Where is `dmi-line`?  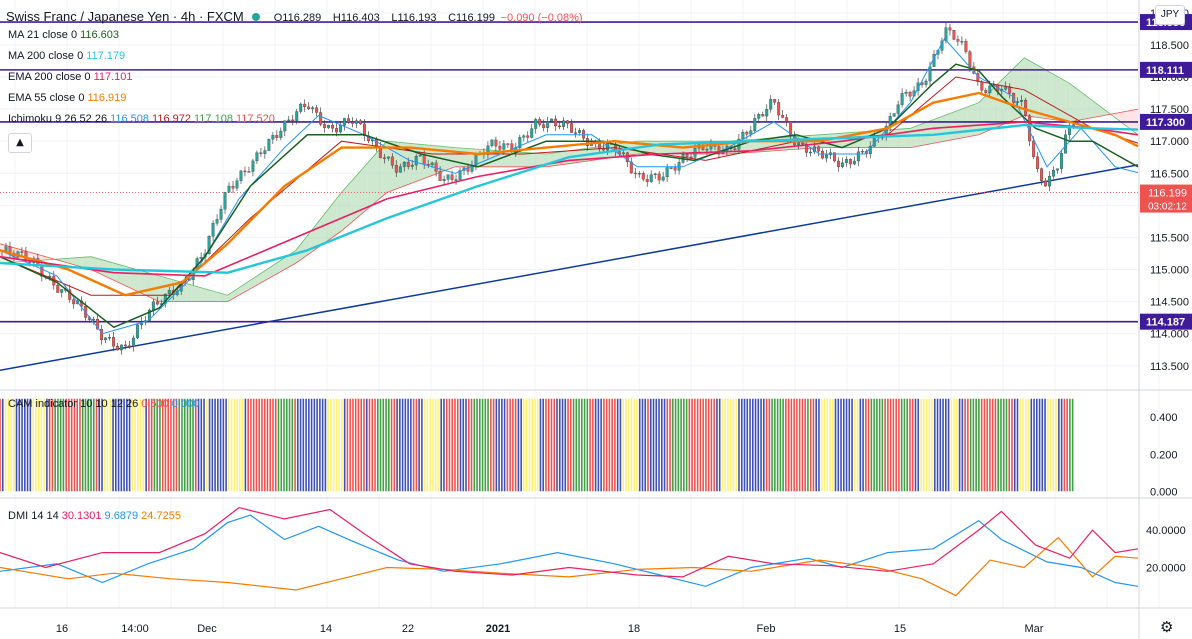
dmi-line is located at coordinates (569, 566).